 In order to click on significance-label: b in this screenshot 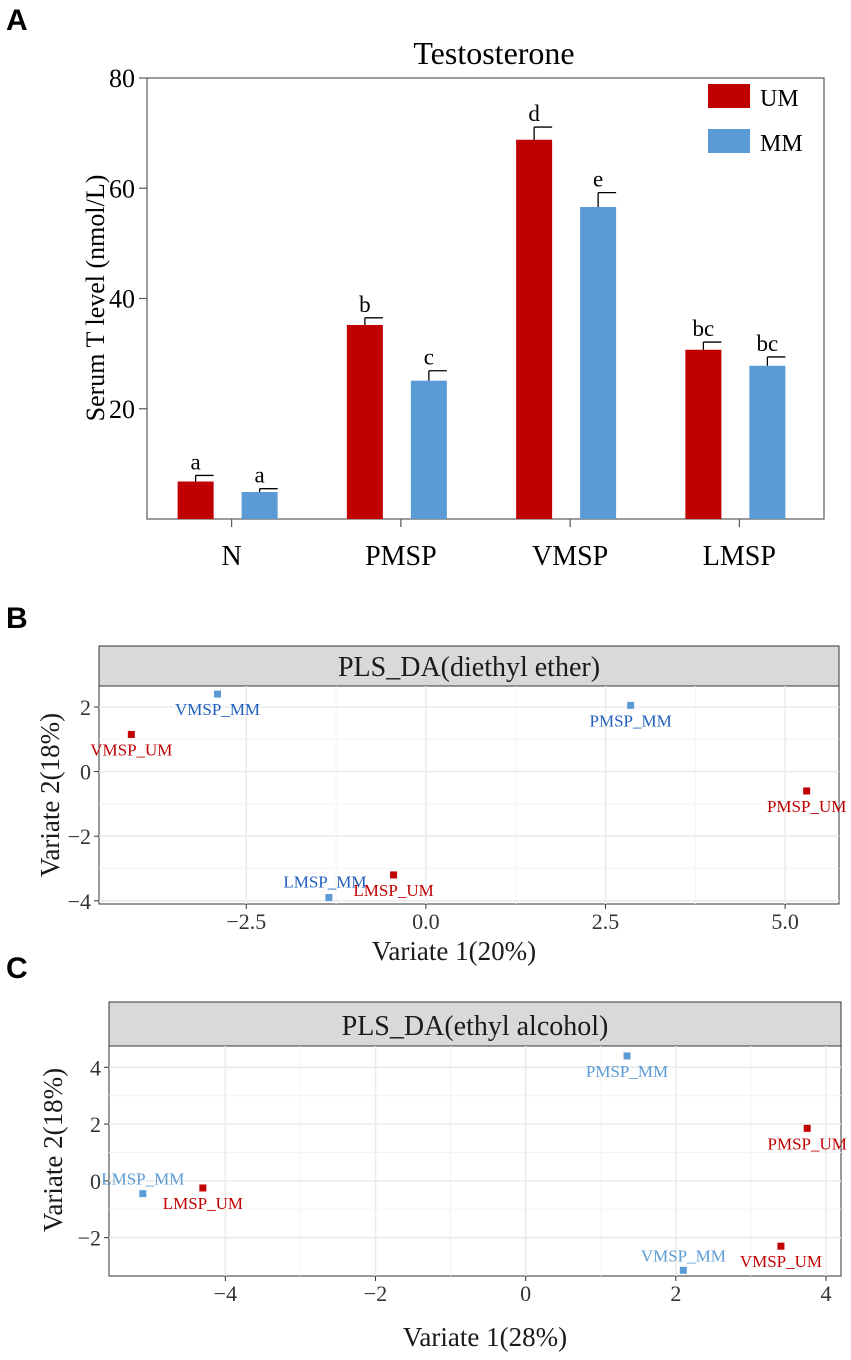, I will do `click(365, 304)`.